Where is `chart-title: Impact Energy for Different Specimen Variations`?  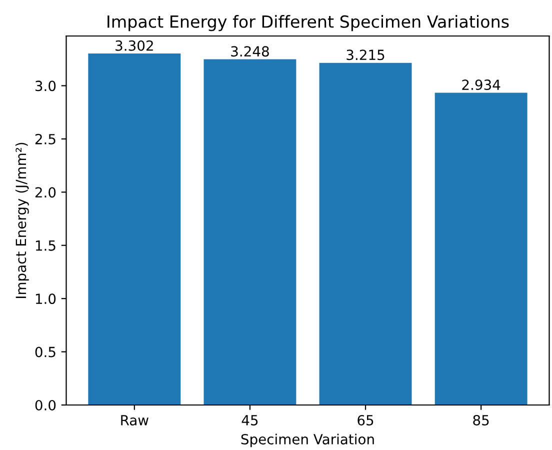
chart-title: Impact Energy for Different Specimen Variations is located at coordinates (308, 23).